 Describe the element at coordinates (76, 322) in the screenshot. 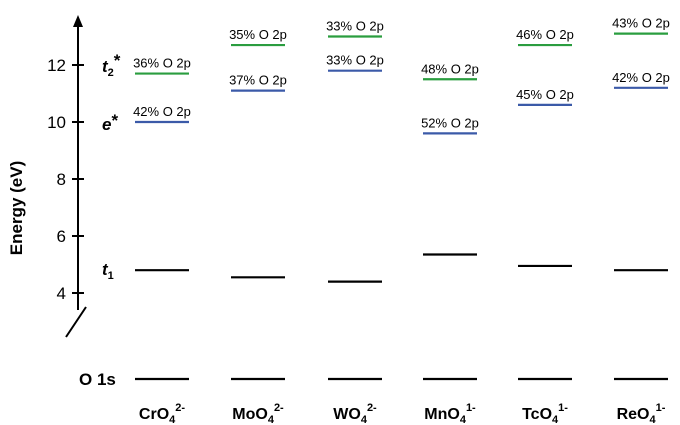

I see `axis-break-mark` at that location.